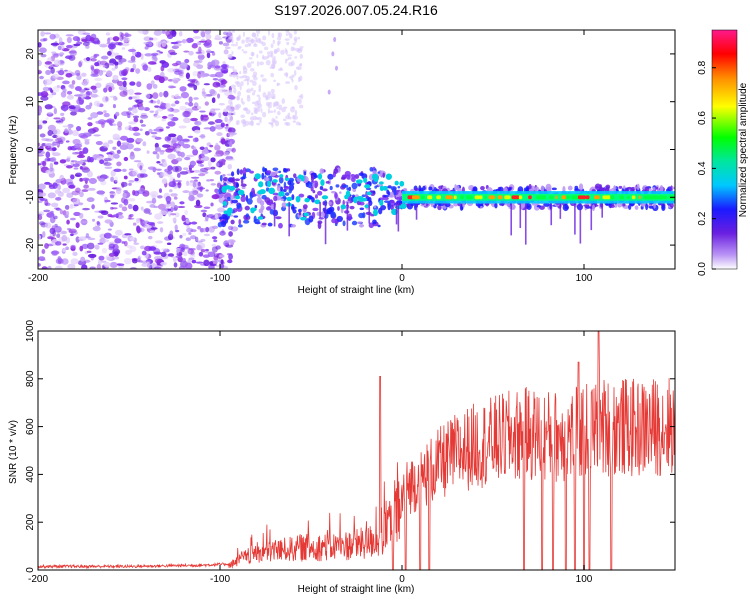 The width and height of the screenshot is (750, 600). Describe the element at coordinates (30, 197) in the screenshot. I see `spectrogram-ytick-label: -10` at that location.